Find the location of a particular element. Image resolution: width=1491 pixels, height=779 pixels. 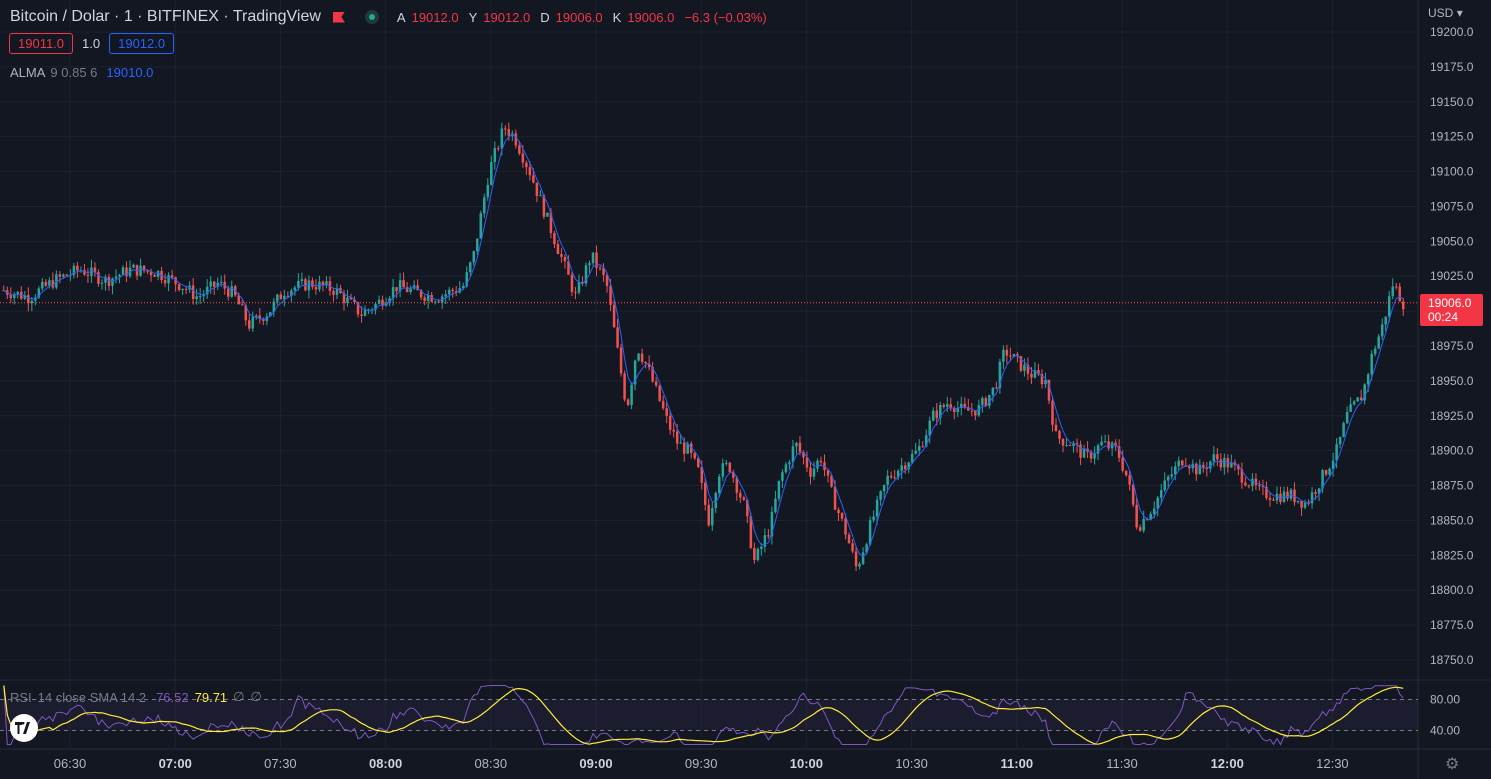

time-tick-label: 08:00 is located at coordinates (385, 763).